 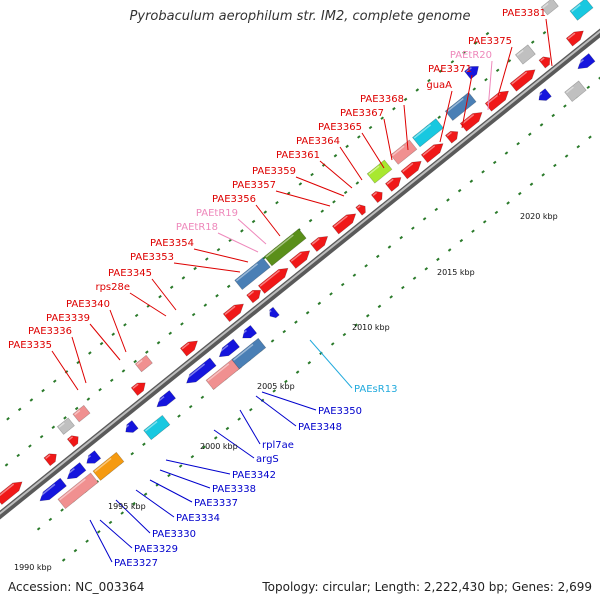 What do you see at coordinates (152, 257) in the screenshot?
I see `label-pae3353: PAE3353` at bounding box center [152, 257].